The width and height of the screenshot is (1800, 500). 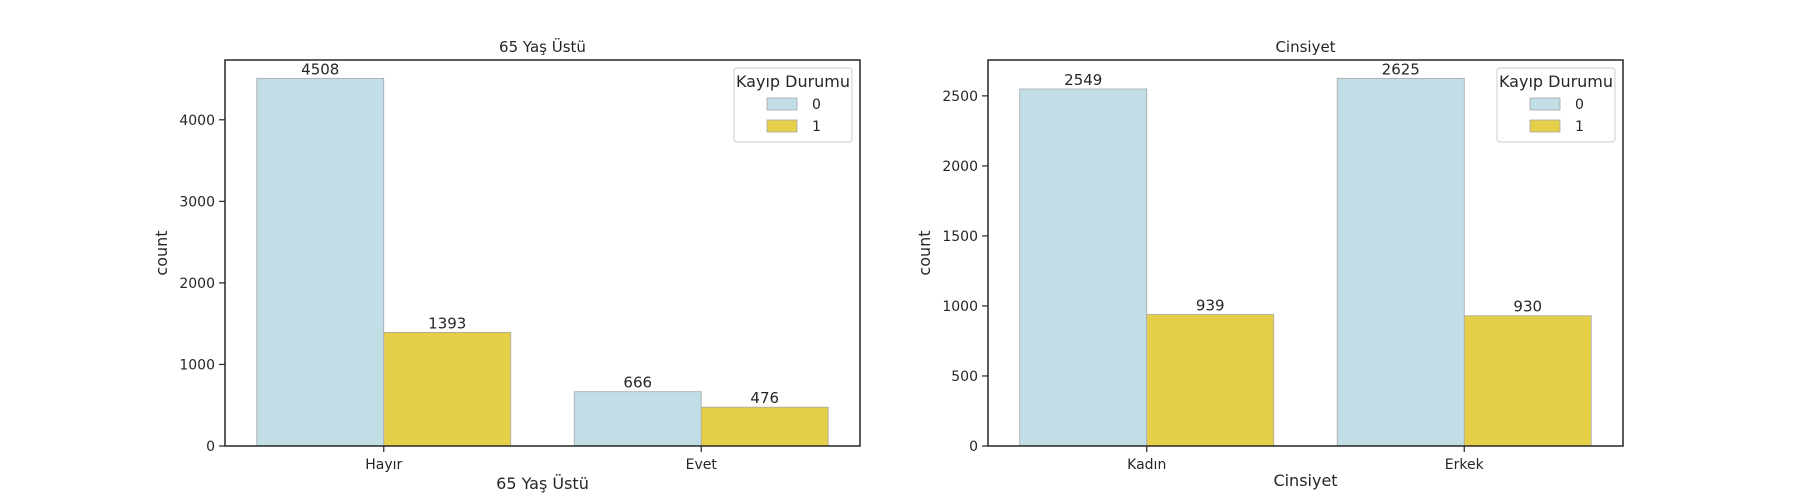 I want to click on x-axis-label: Cinsiyet, so click(x=1305, y=480).